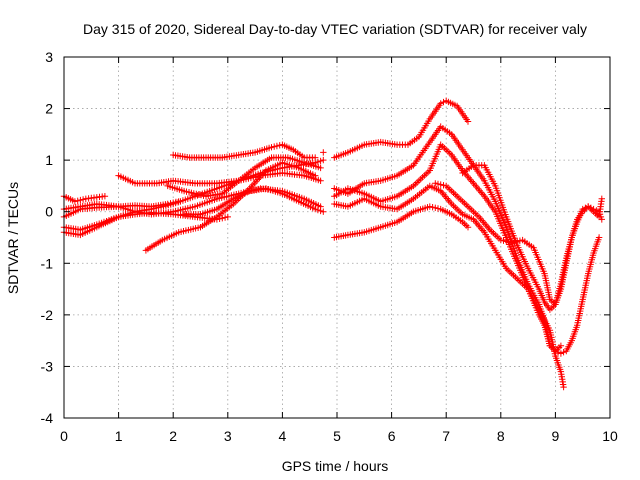 The image size is (640, 480). Describe the element at coordinates (501, 436) in the screenshot. I see `x-tick-label-8: 8` at that location.